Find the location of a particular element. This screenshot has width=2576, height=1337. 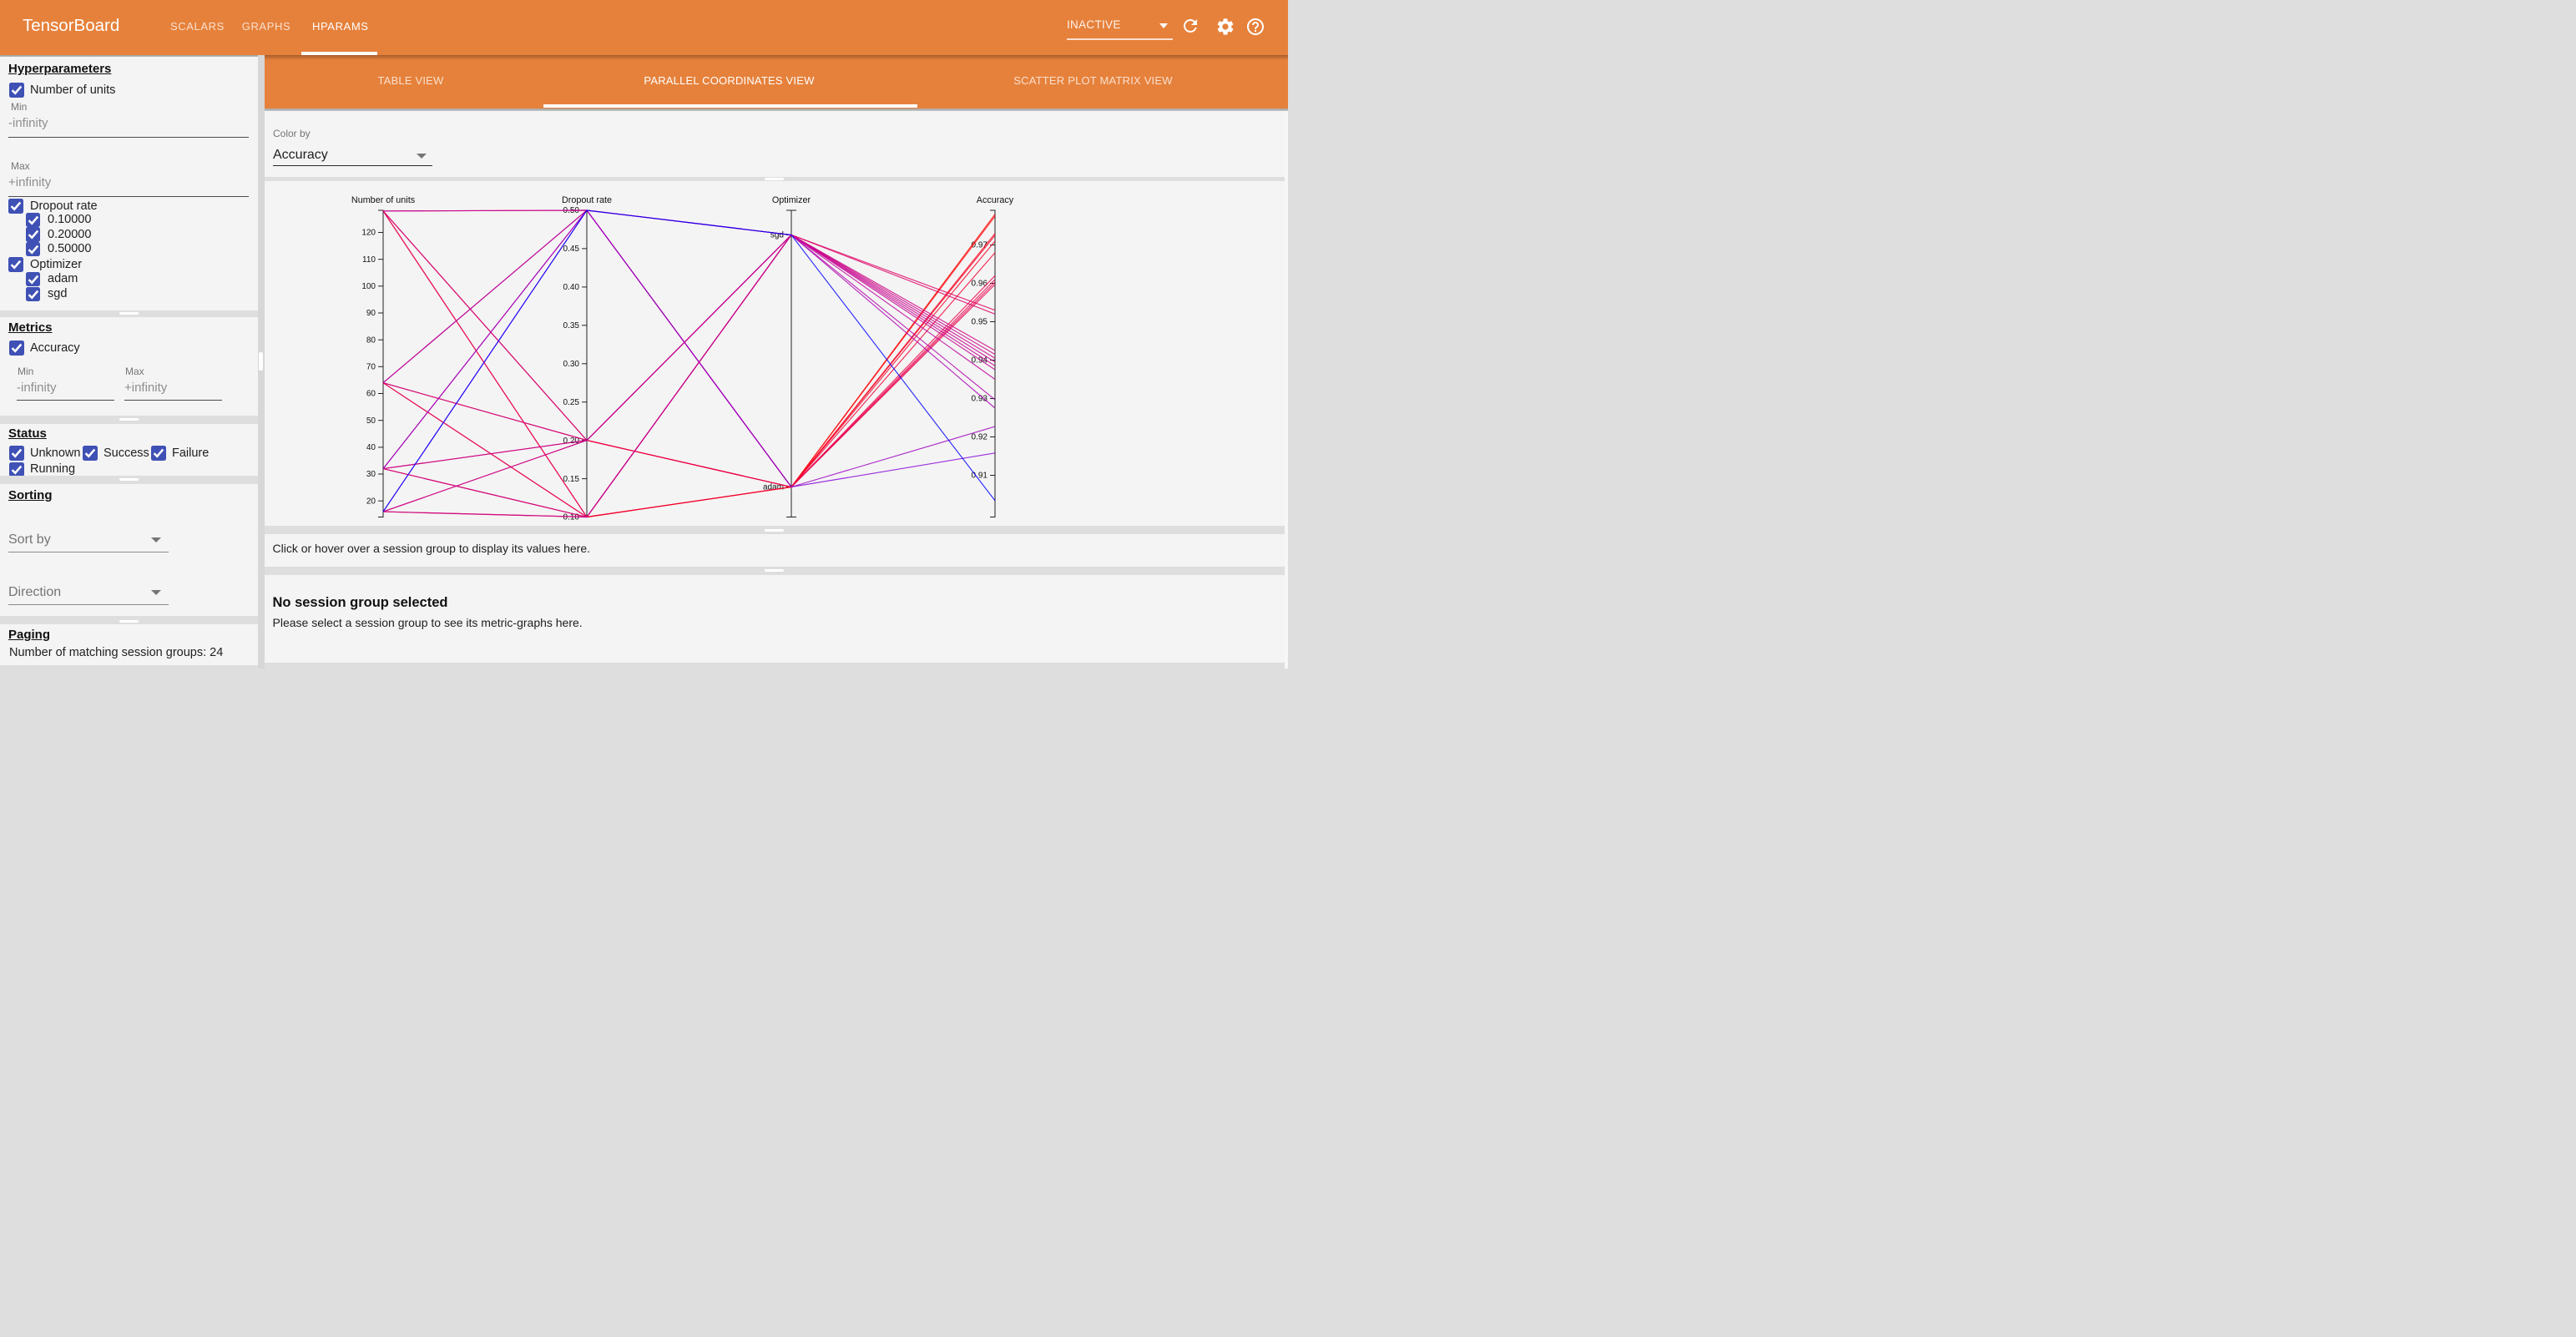

svg-text: 0.92 is located at coordinates (979, 438).